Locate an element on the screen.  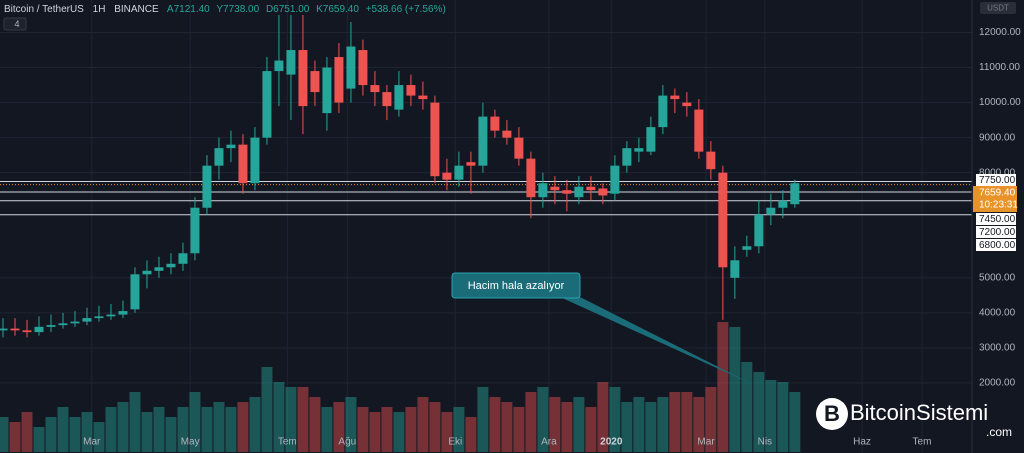
annotation-pointer is located at coordinates (656, 340).